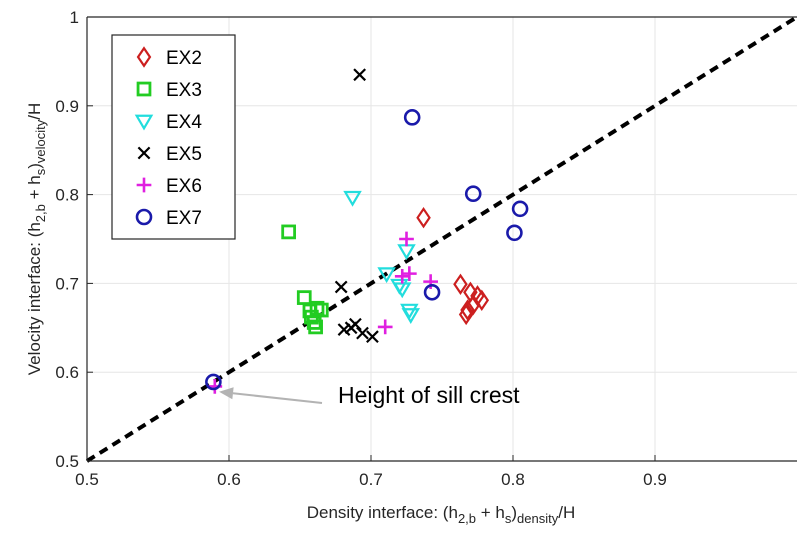 Image resolution: width=797 pixels, height=535 pixels. I want to click on legend-marker-ex5, so click(144, 153).